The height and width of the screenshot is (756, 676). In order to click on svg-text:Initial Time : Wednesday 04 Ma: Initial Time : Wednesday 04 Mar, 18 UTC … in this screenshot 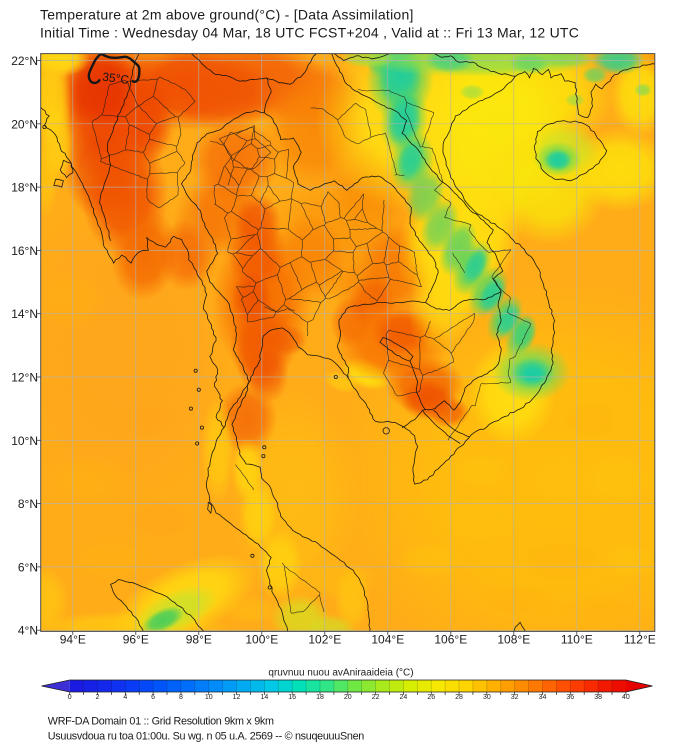, I will do `click(309, 33)`.